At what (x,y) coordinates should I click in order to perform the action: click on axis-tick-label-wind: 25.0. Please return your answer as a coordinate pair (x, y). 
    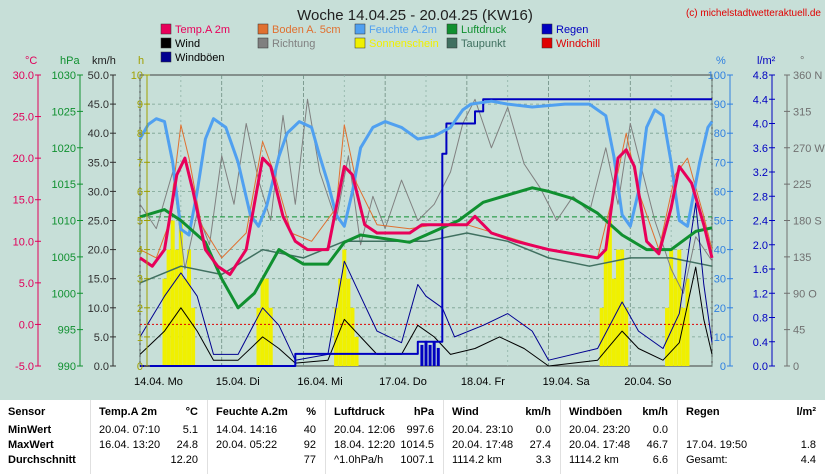
    Looking at the image, I should click on (98, 222).